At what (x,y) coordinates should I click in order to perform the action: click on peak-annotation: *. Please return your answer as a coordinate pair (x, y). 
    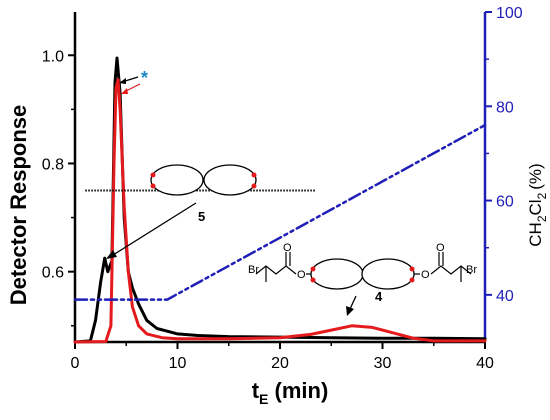
    Looking at the image, I should click on (133, 81).